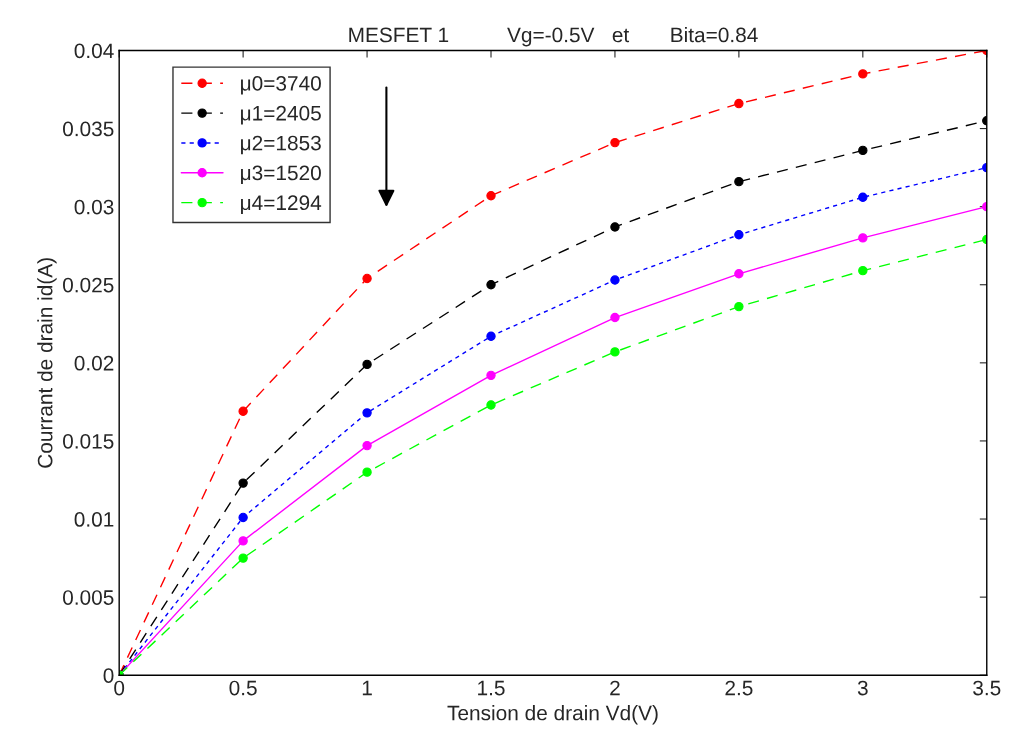 This screenshot has height=742, width=1010. Describe the element at coordinates (739, 688) in the screenshot. I see `x-tick-label: 2.5` at that location.